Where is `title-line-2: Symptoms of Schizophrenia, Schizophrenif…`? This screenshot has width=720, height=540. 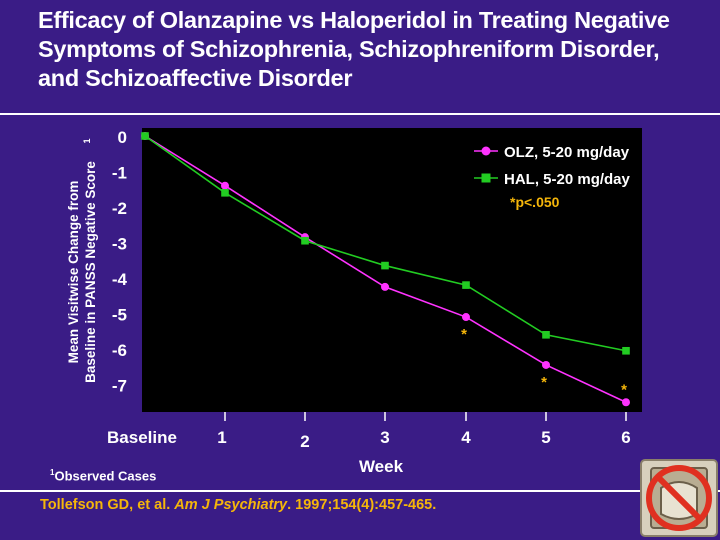 title-line-2: Symptoms of Schizophrenia, Schizophrenif… is located at coordinates (349, 49).